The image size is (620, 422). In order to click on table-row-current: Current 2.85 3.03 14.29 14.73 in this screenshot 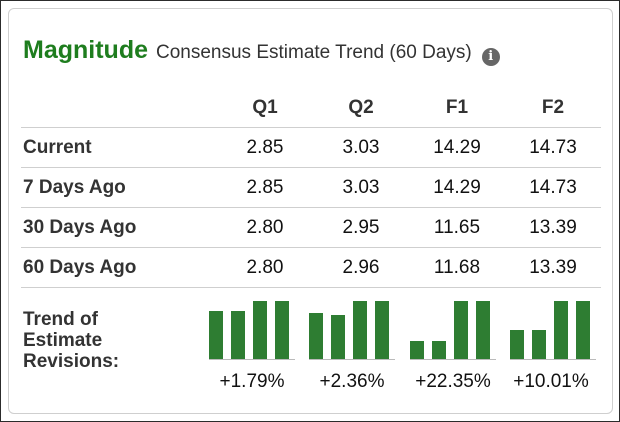, I will do `click(311, 147)`.